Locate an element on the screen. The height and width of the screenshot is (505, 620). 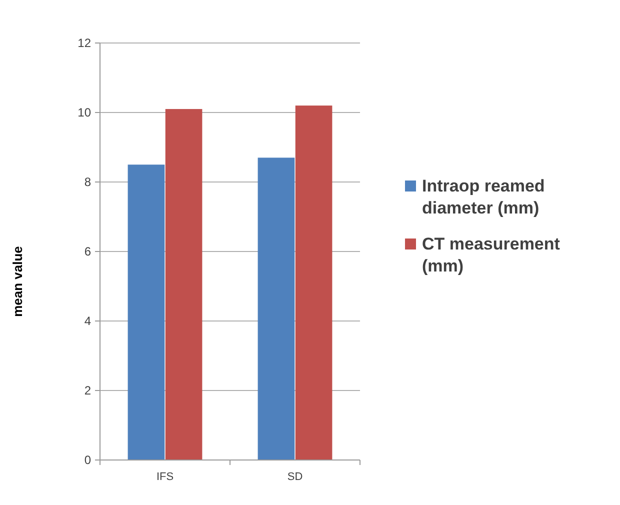
y-axis-title: mean value is located at coordinates (17, 281).